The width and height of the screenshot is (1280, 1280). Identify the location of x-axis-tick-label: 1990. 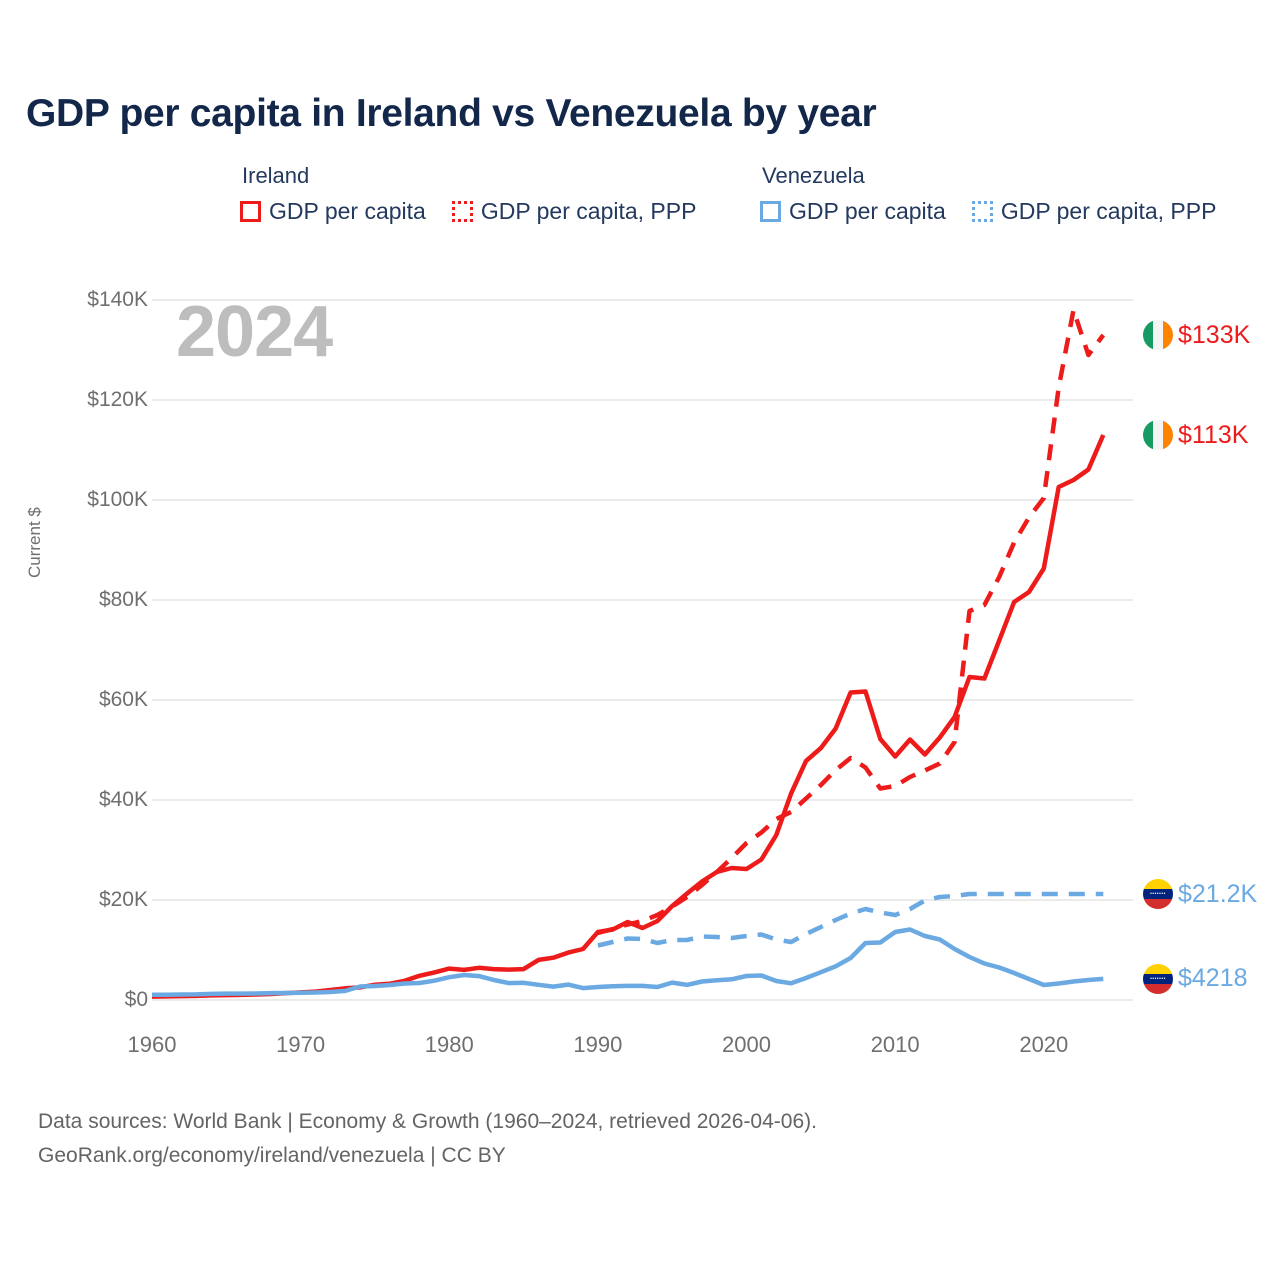
(598, 1044).